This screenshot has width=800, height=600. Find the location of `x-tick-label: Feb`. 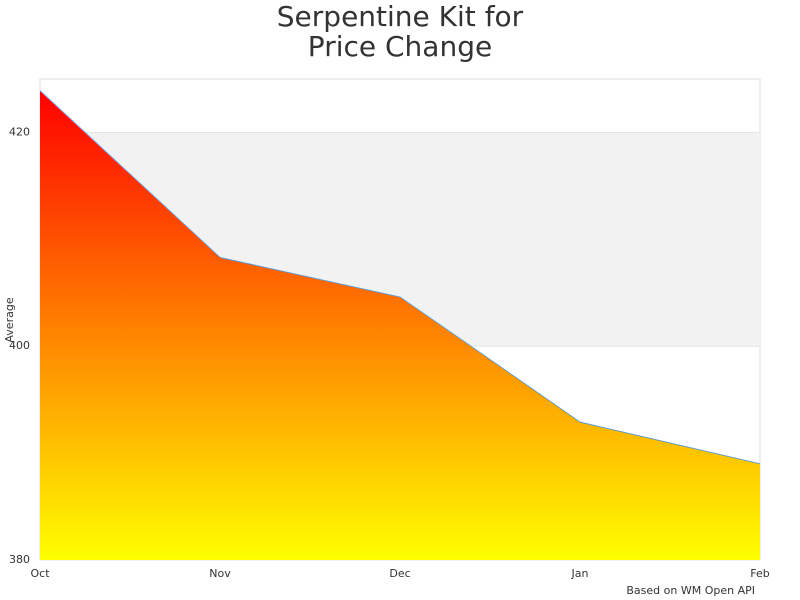

x-tick-label: Feb is located at coordinates (759, 573).